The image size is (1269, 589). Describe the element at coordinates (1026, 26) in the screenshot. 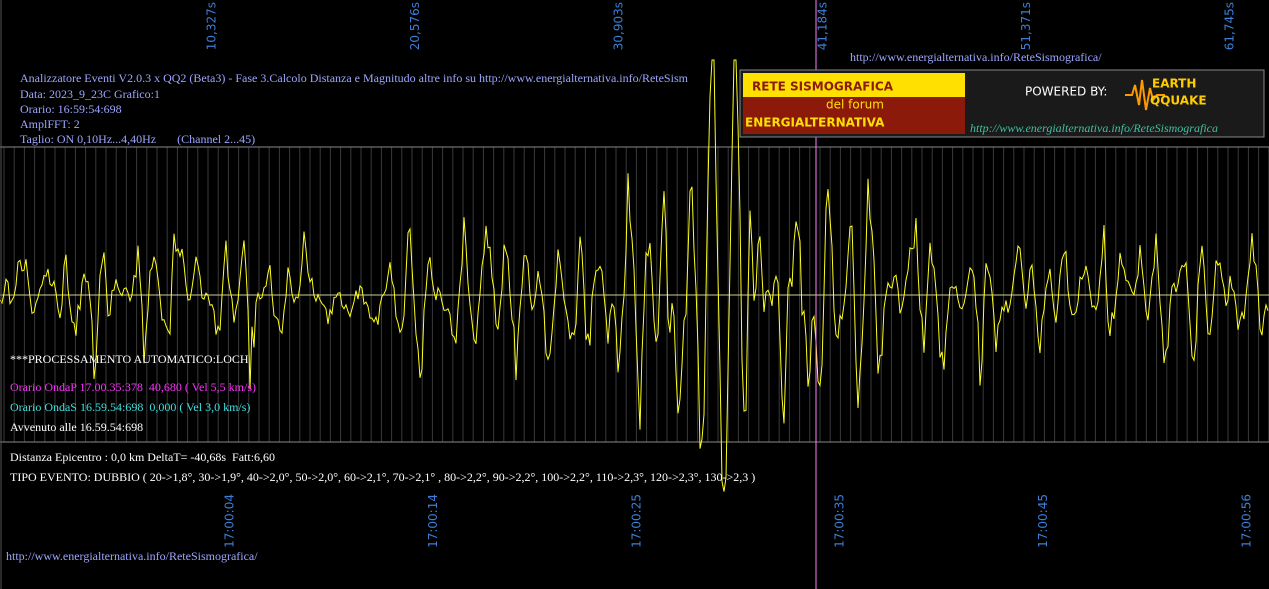

I see `top-time-label: 51,371s` at that location.